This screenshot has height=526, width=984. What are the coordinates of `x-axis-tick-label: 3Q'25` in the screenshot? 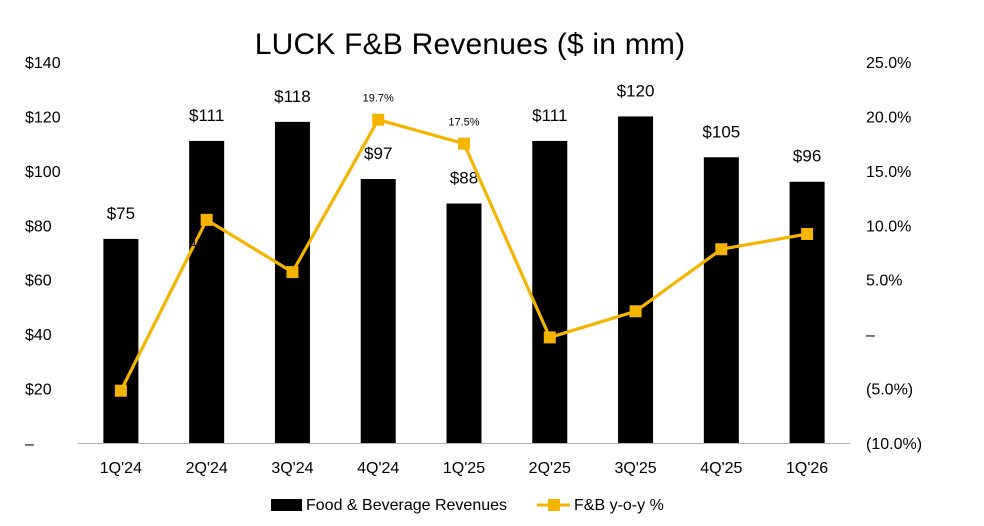 It's located at (635, 468).